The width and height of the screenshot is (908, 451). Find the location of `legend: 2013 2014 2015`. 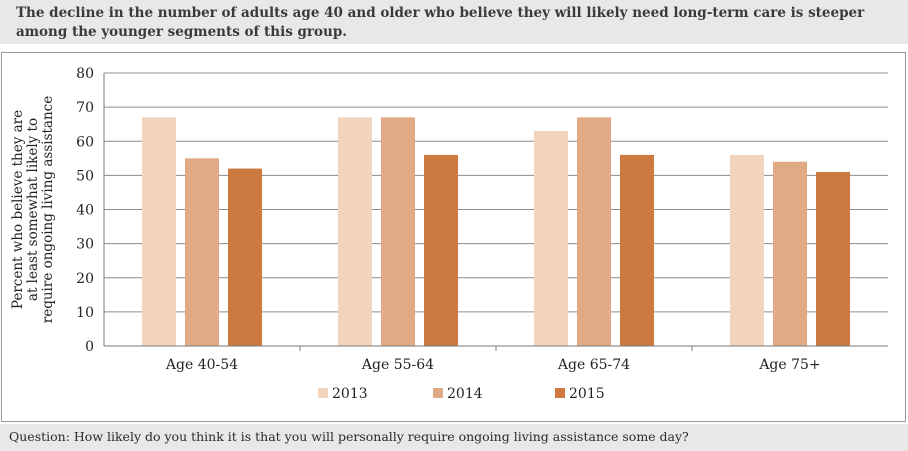

legend: 2013 2014 2015 is located at coordinates (461, 394).